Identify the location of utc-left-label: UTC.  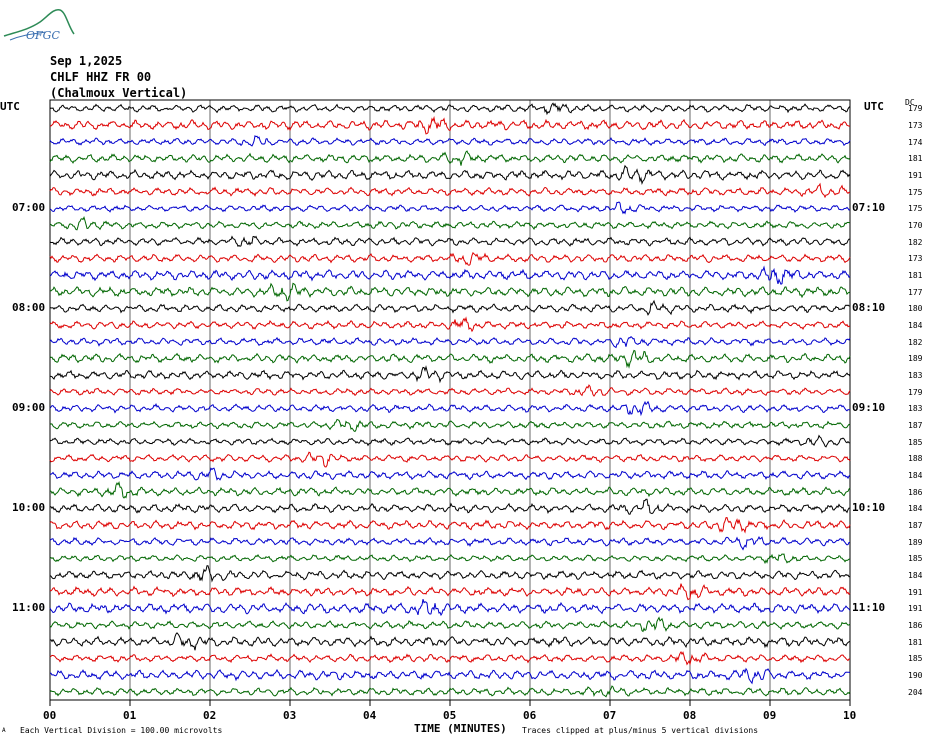
(10, 106).